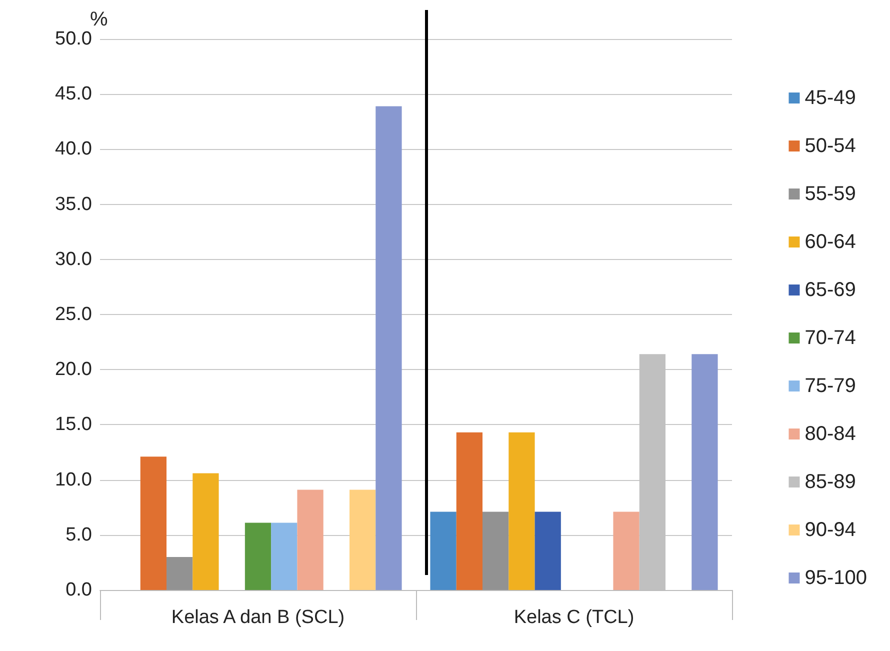 This screenshot has height=651, width=890. Describe the element at coordinates (73, 314) in the screenshot. I see `y-tick-label: 25.0` at that location.